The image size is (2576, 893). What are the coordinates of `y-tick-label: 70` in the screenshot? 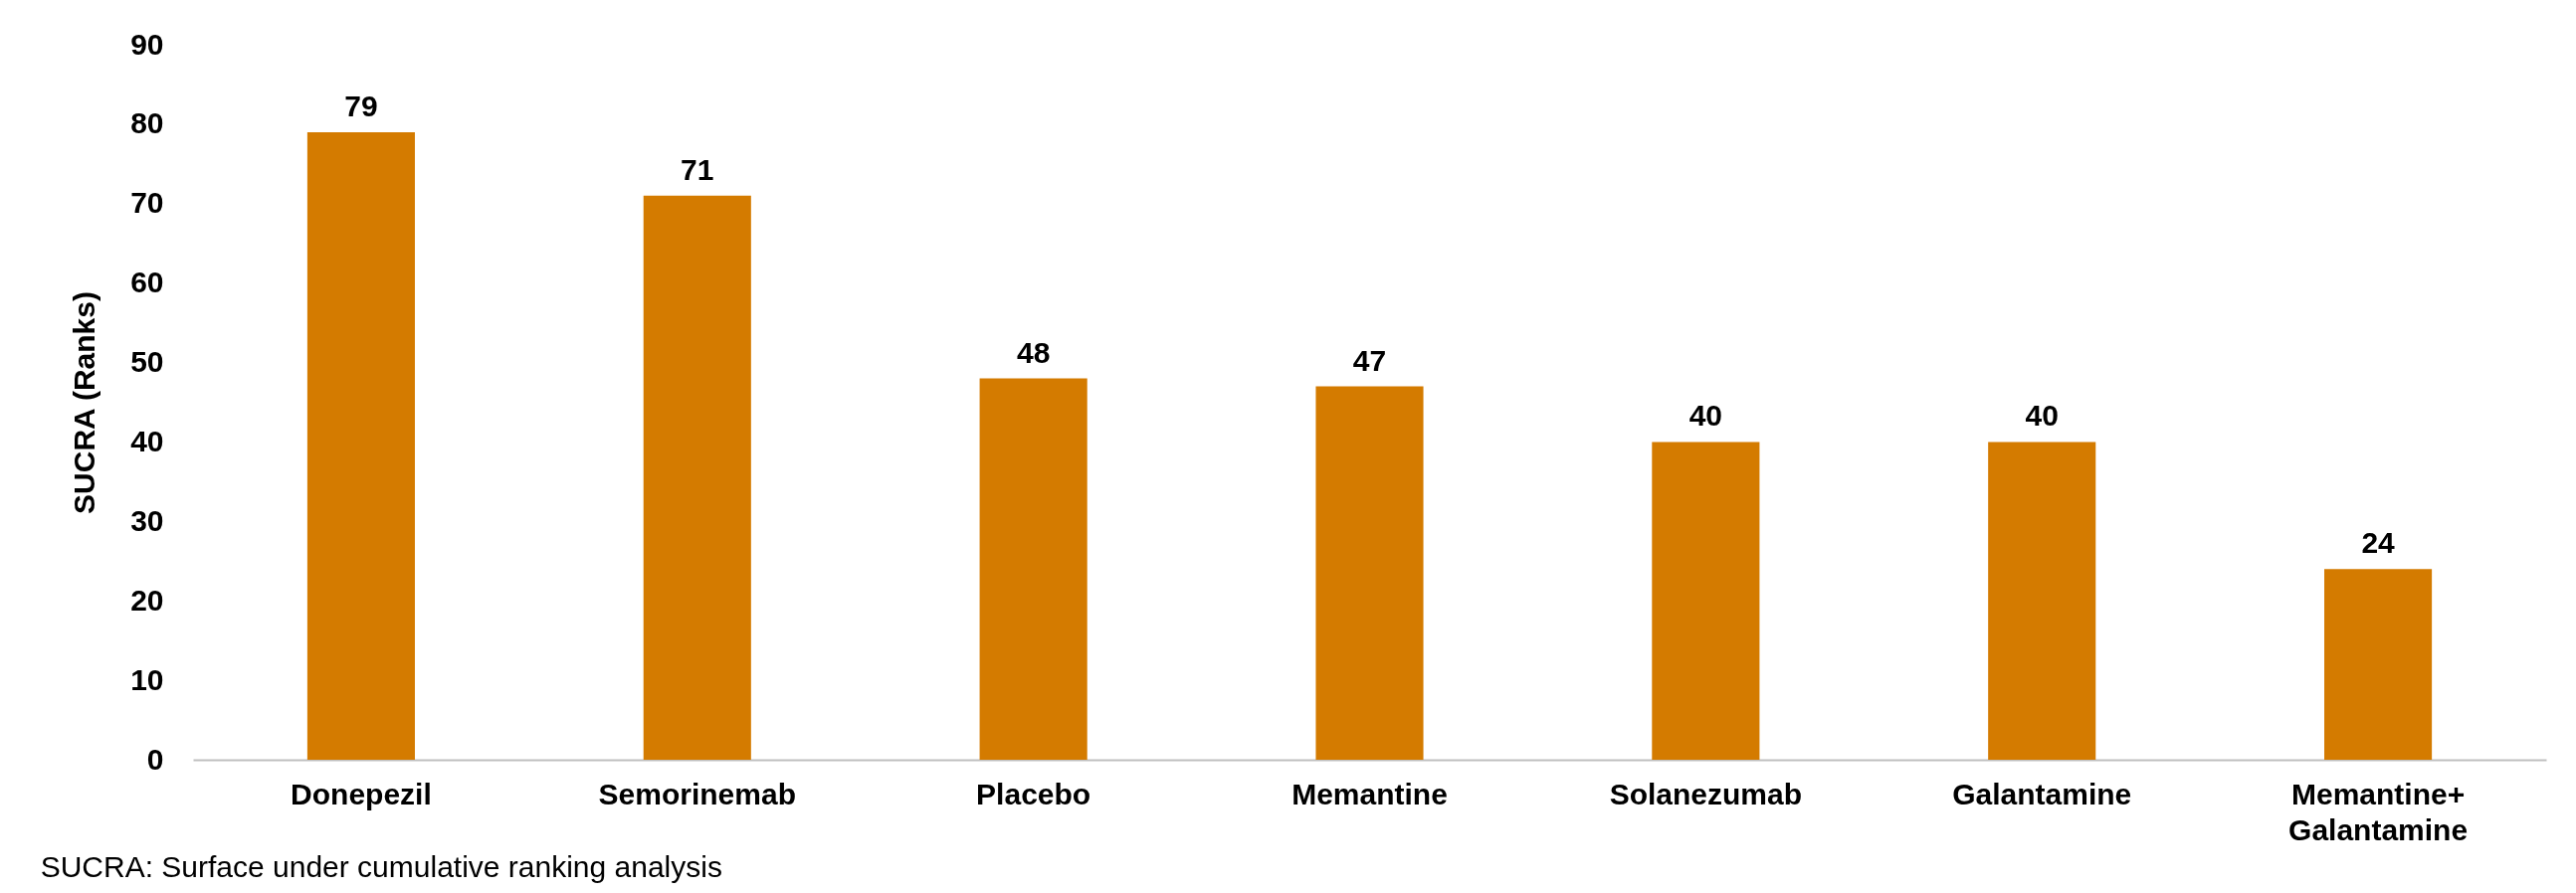 It's located at (147, 203).